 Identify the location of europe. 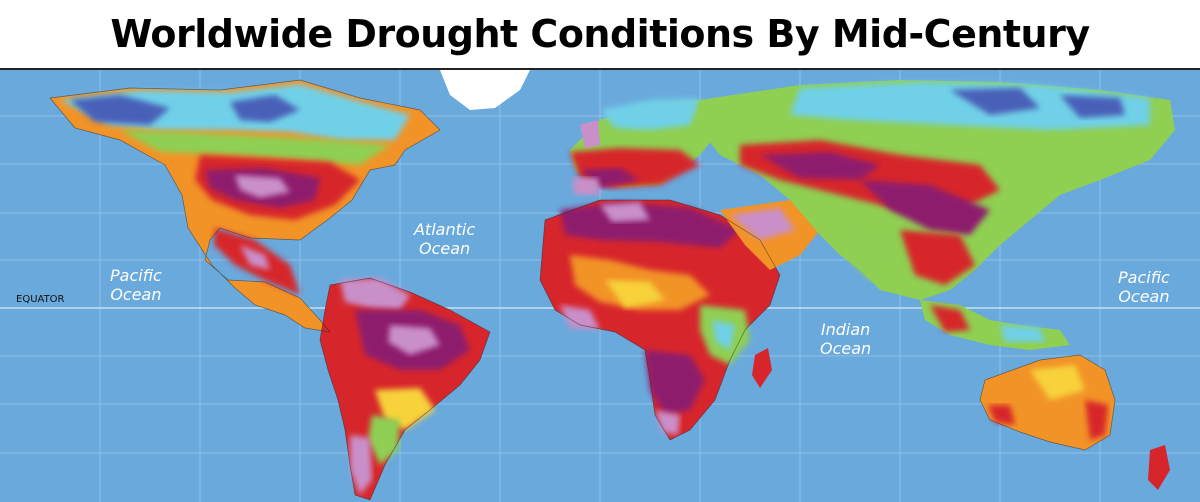
(645, 146).